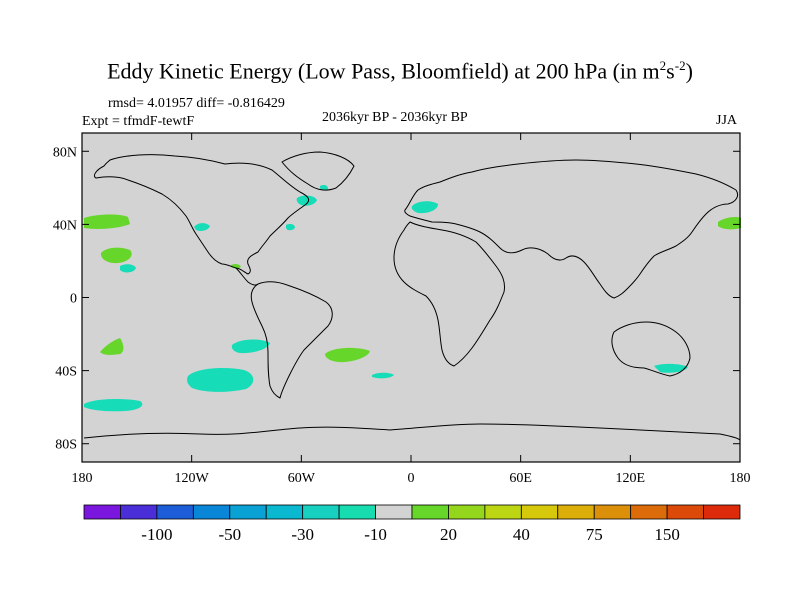 The image size is (800, 600). What do you see at coordinates (449, 294) in the screenshot?
I see `coast-africa` at bounding box center [449, 294].